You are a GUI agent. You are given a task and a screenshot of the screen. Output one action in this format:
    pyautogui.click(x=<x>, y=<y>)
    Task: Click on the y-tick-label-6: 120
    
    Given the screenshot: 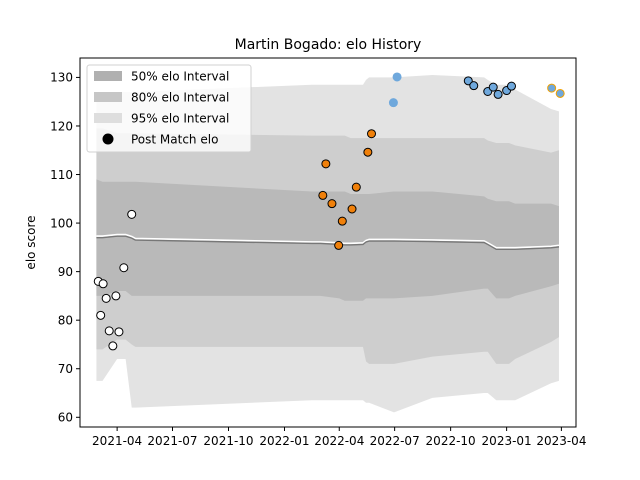 What is the action you would take?
    pyautogui.click(x=61, y=126)
    